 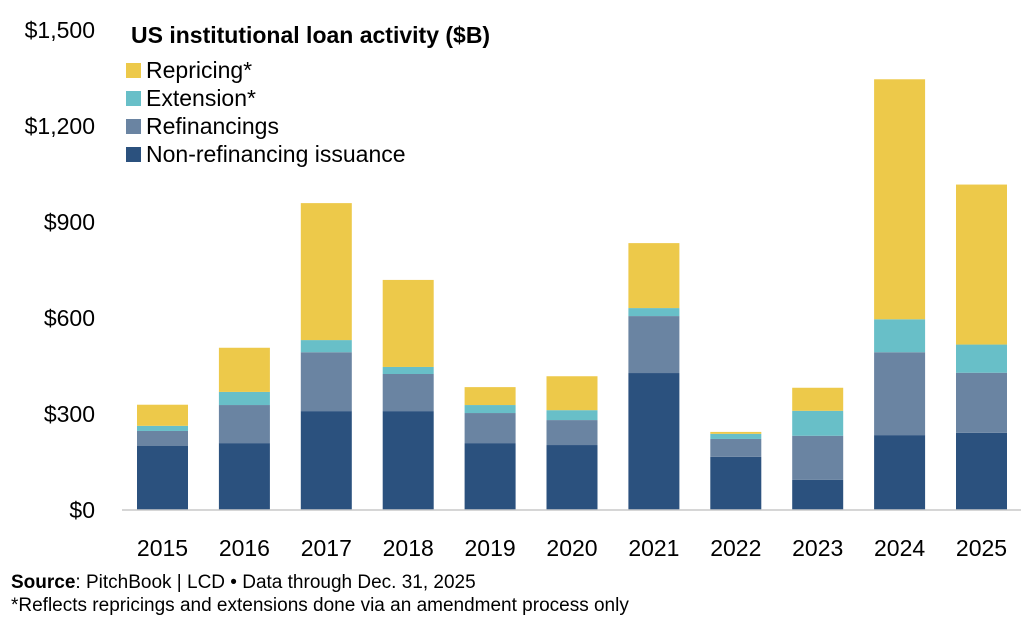 I want to click on bar-segment-refinancings-2024, so click(x=900, y=394).